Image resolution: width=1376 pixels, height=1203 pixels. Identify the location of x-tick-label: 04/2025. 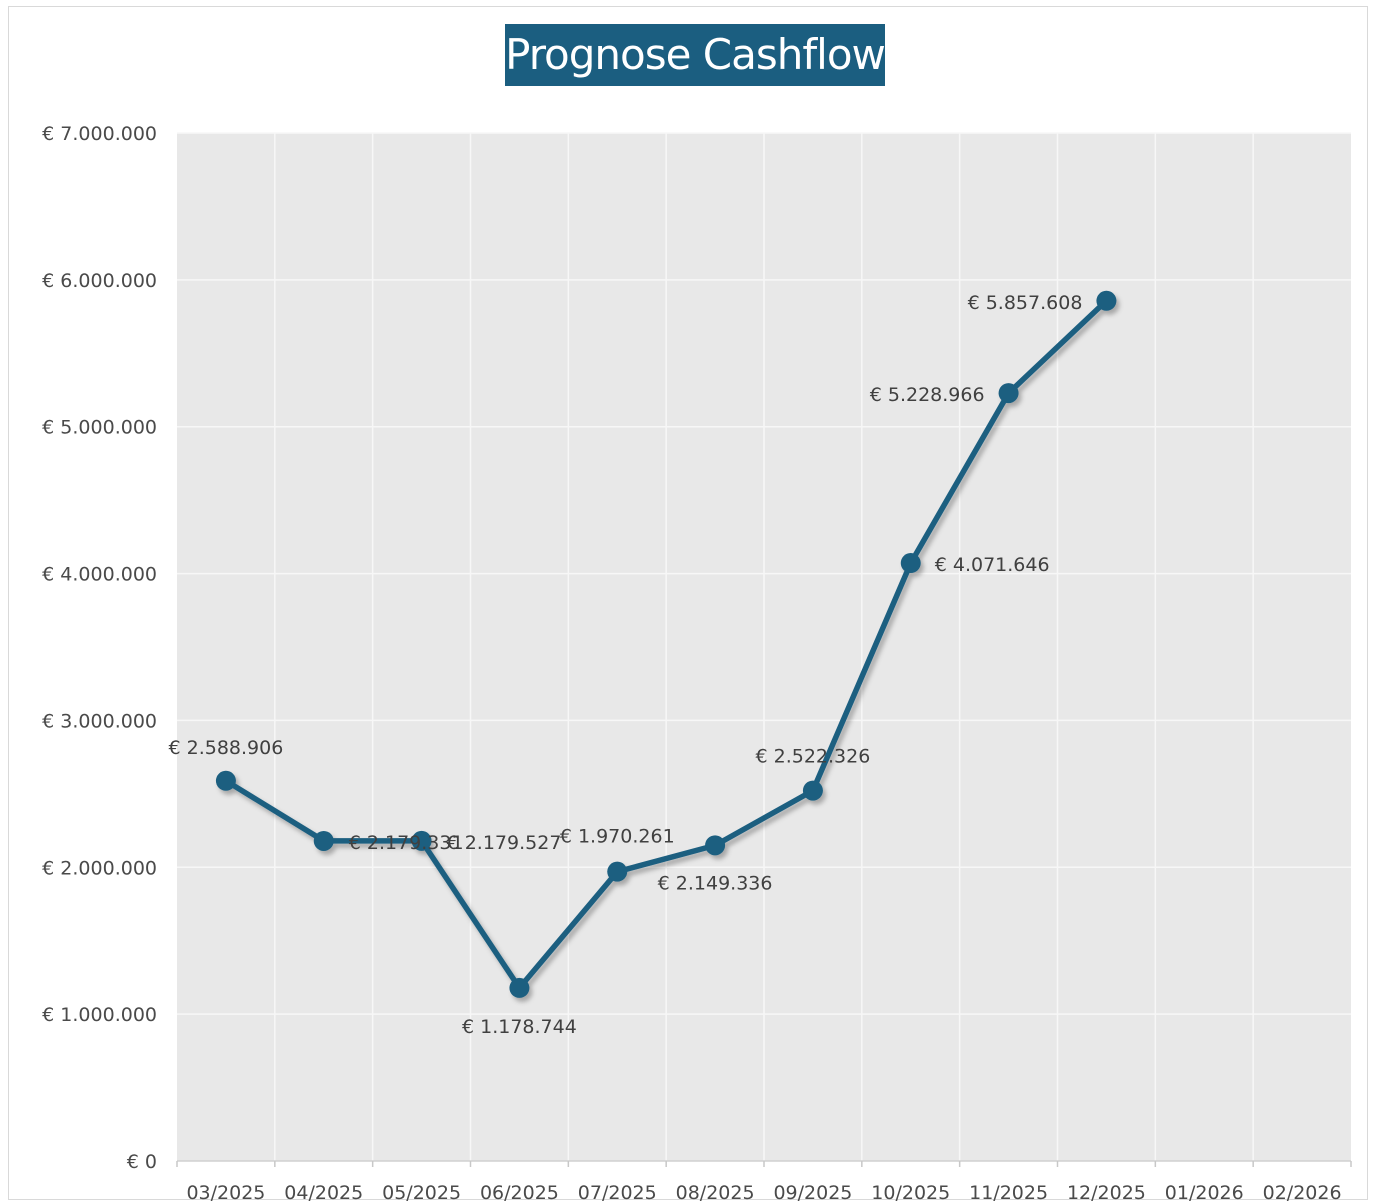
(323, 1192).